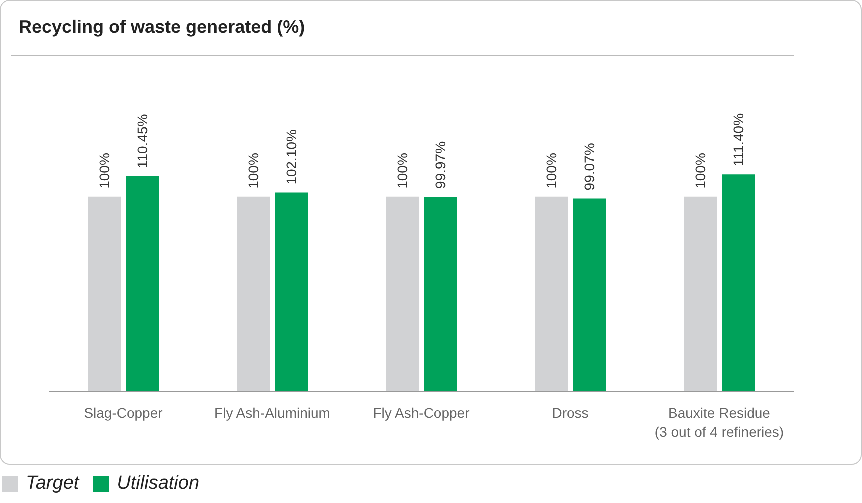 Image resolution: width=862 pixels, height=503 pixels. What do you see at coordinates (292, 157) in the screenshot?
I see `data-label: 102.10%` at bounding box center [292, 157].